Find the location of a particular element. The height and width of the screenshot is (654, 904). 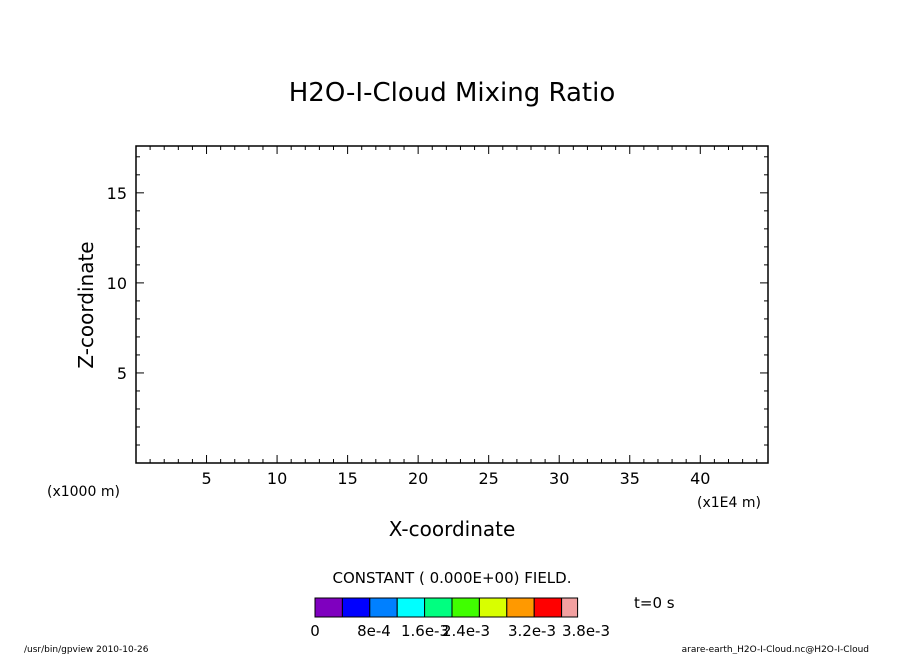

x-tick-label: 25 is located at coordinates (488, 478).